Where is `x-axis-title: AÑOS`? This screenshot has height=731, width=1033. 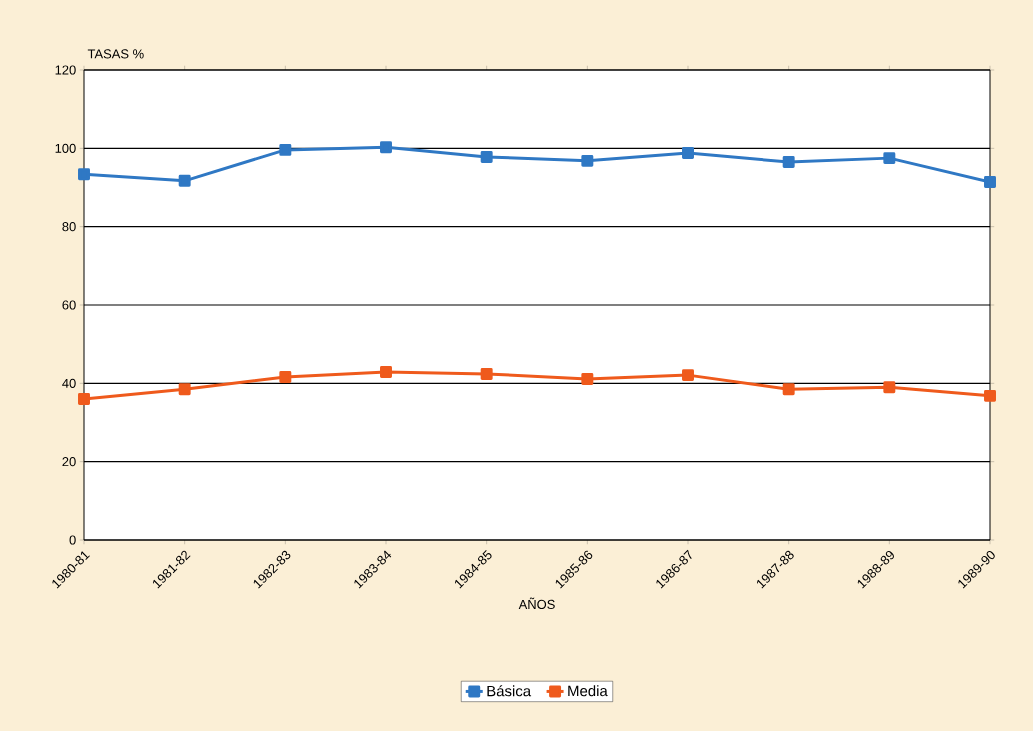
x-axis-title: AÑOS is located at coordinates (536, 603).